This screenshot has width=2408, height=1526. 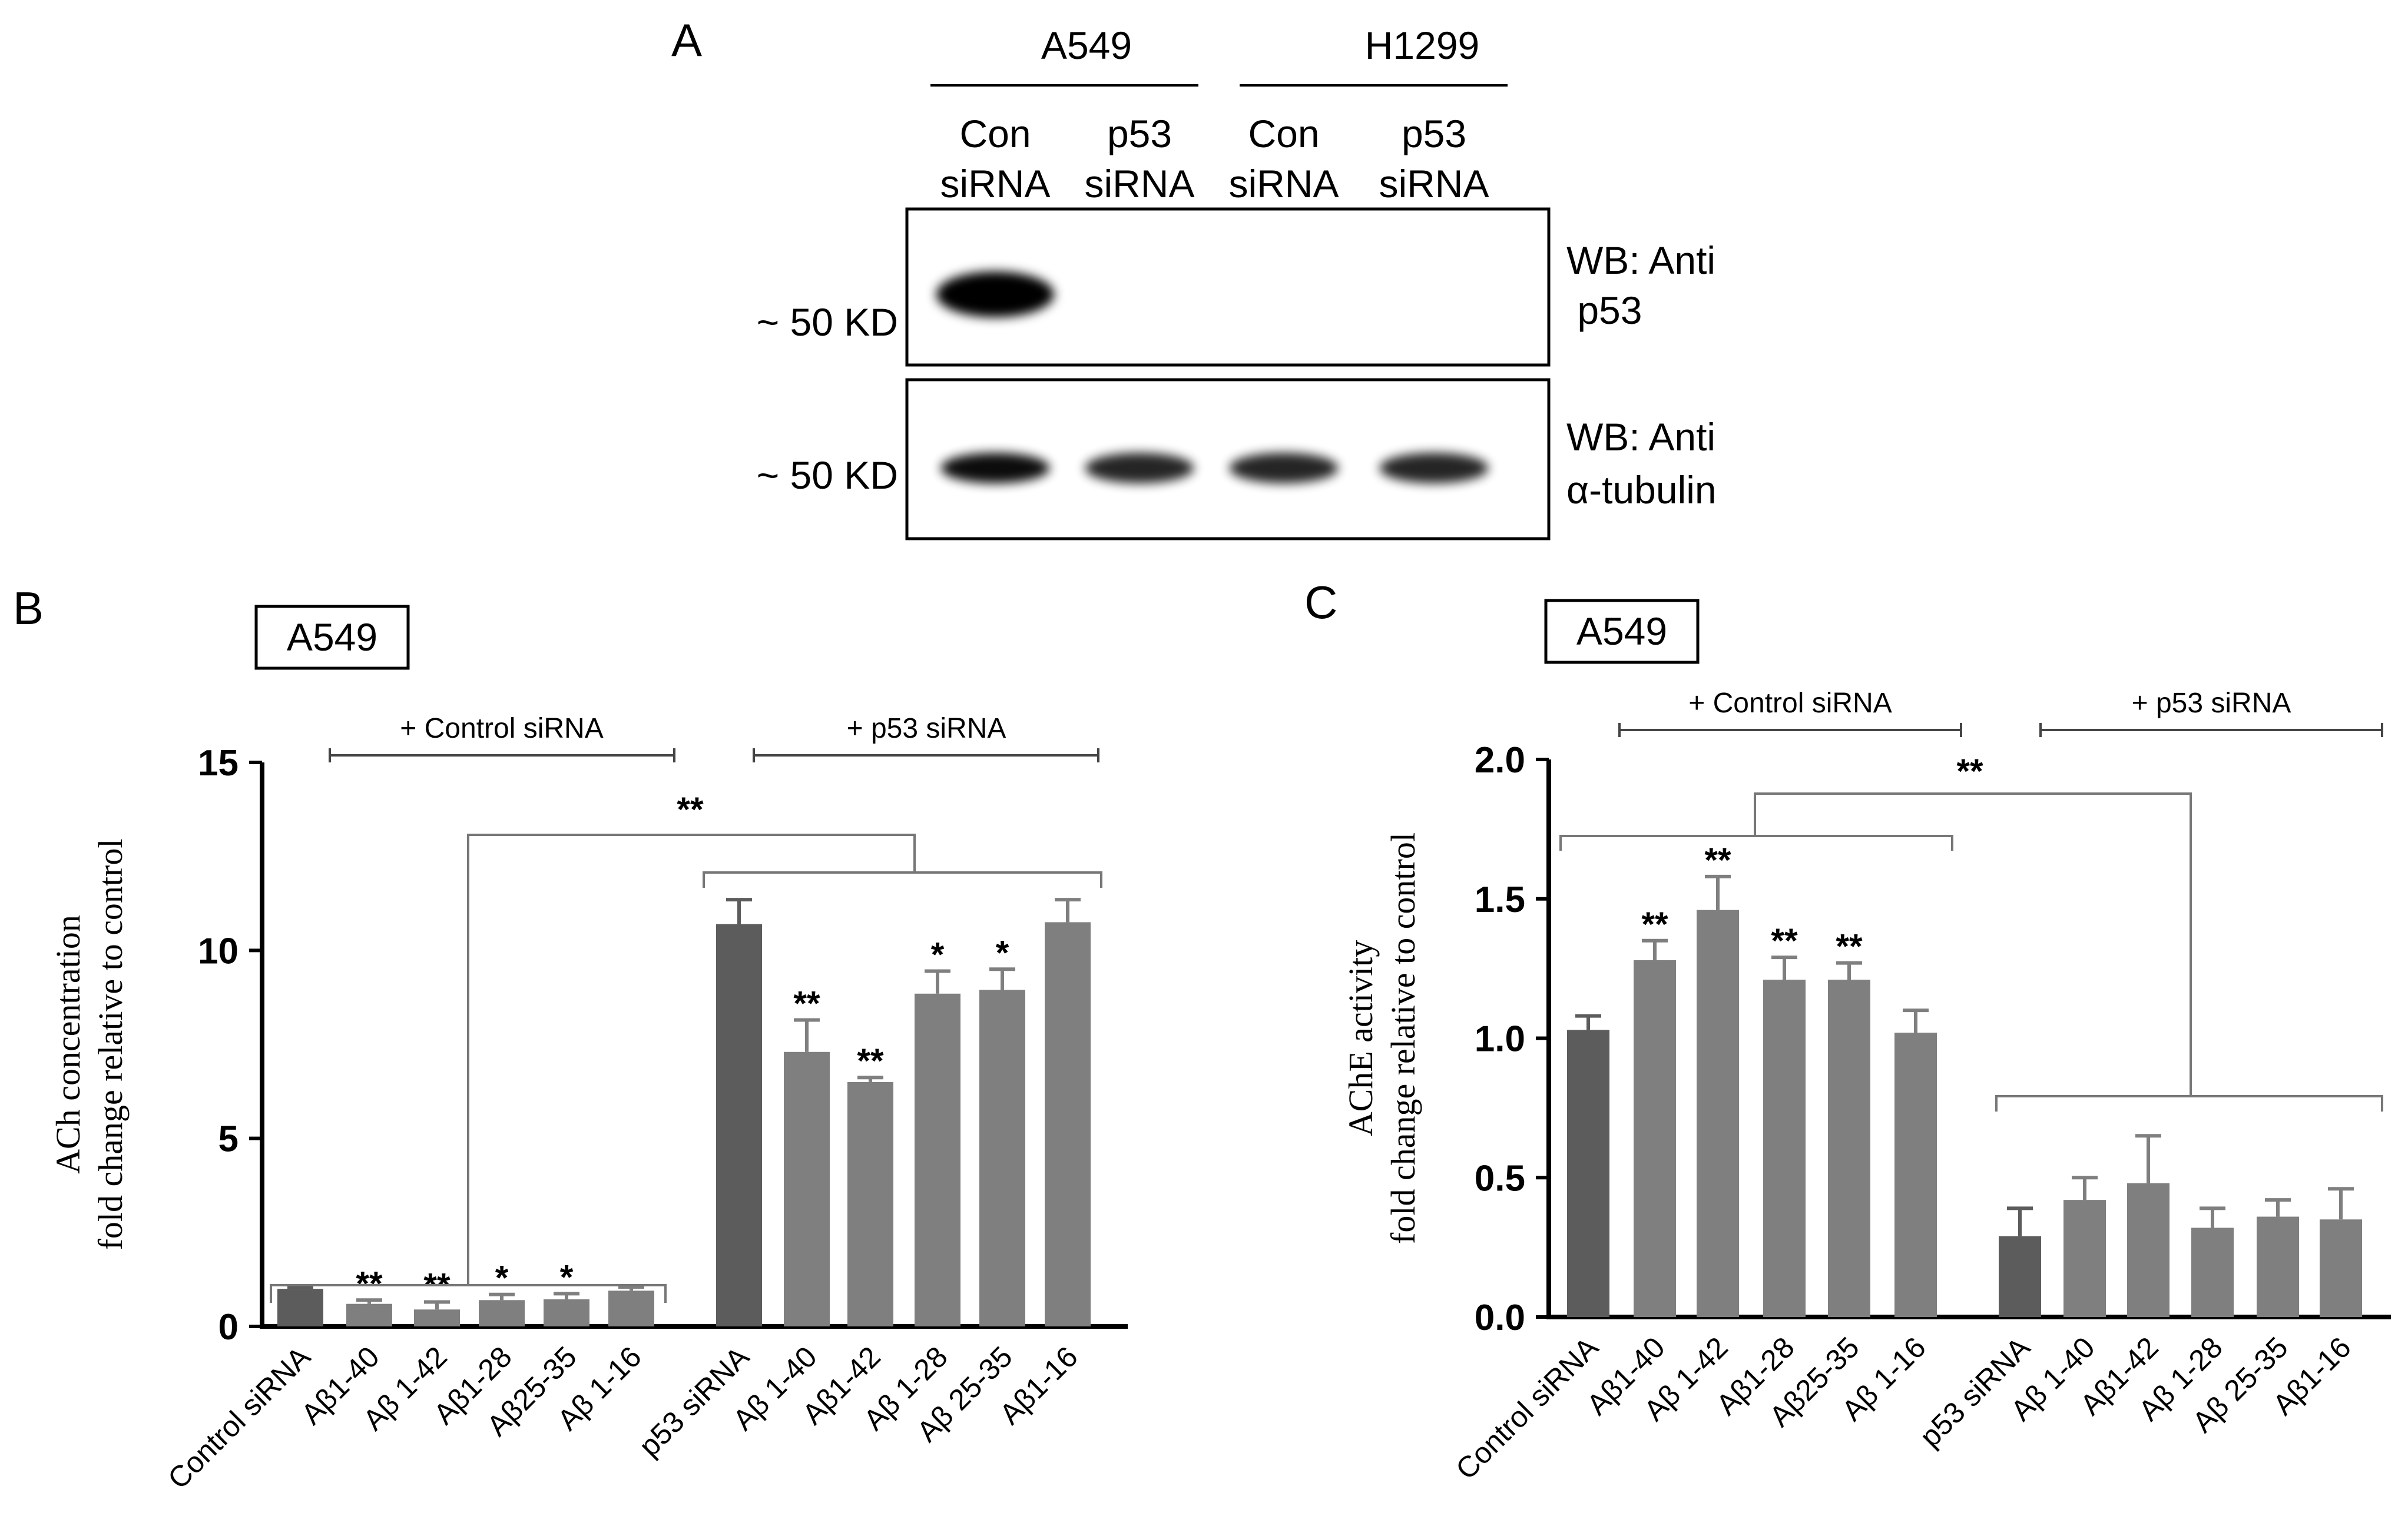 I want to click on blot-tubulin-antibody-line1: WB: Anti, so click(x=1640, y=437).